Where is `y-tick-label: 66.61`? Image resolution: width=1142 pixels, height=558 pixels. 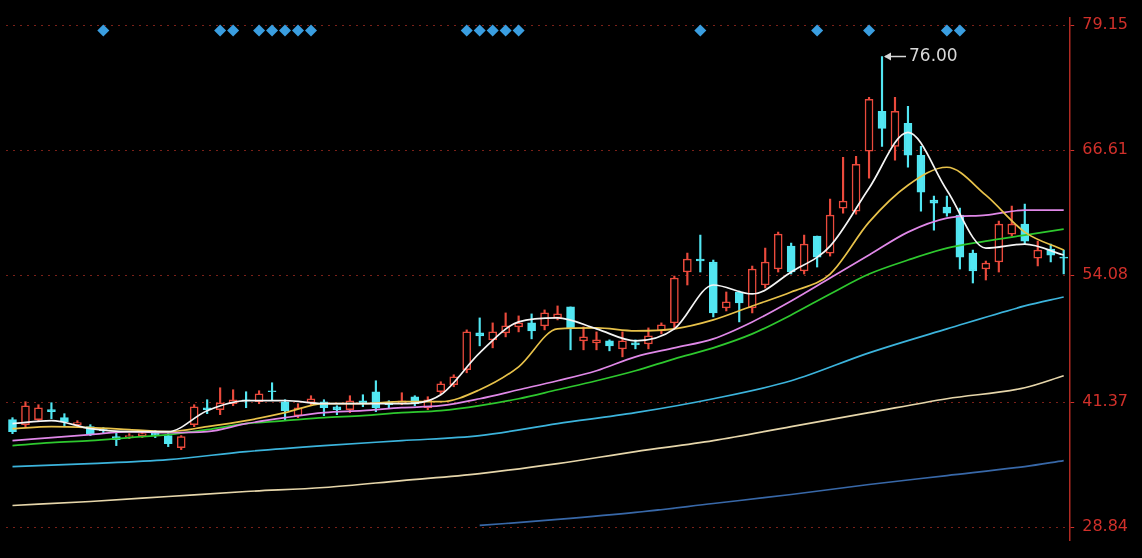 y-tick-label: 66.61 is located at coordinates (1105, 149).